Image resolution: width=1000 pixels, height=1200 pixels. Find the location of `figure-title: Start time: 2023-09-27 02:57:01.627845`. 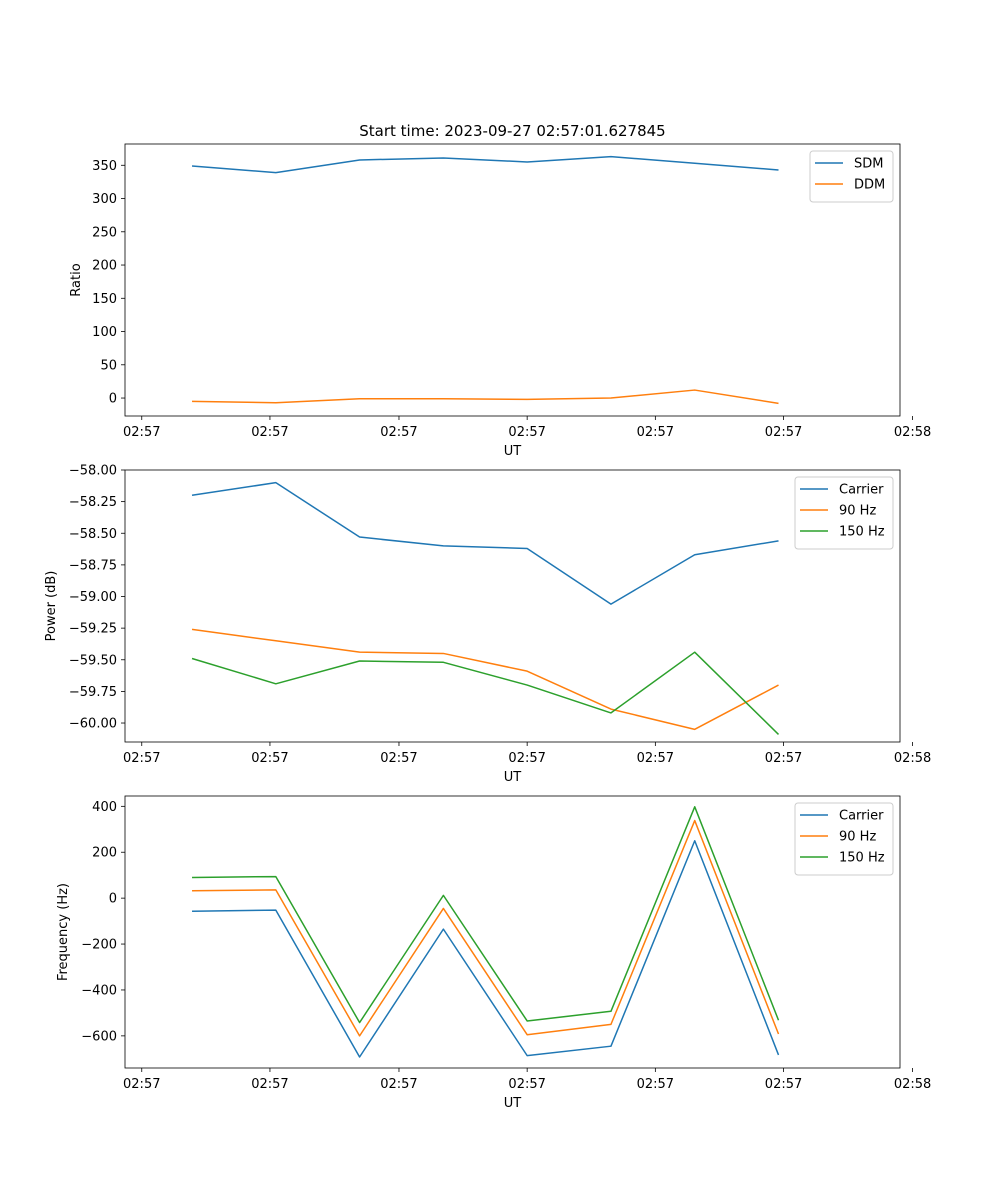

figure-title: Start time: 2023-09-27 02:57:01.627845 is located at coordinates (512, 131).